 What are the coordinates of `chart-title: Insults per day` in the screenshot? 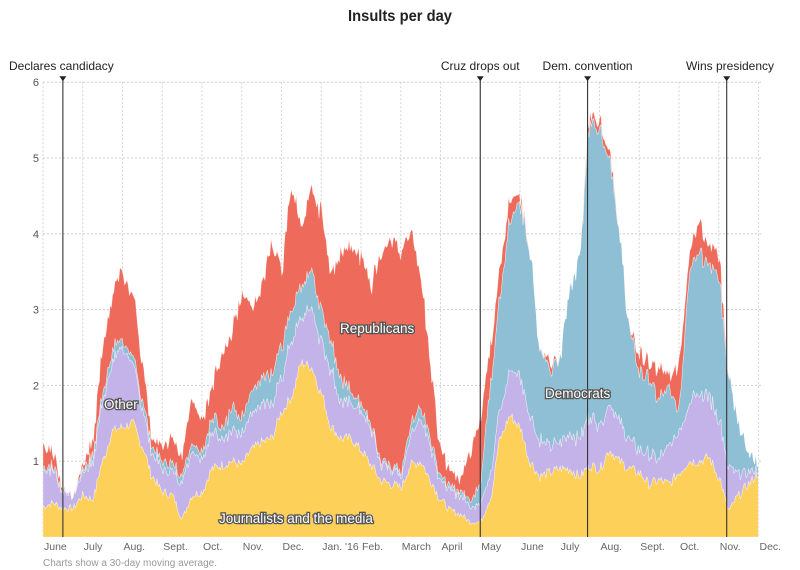 It's located at (400, 16).